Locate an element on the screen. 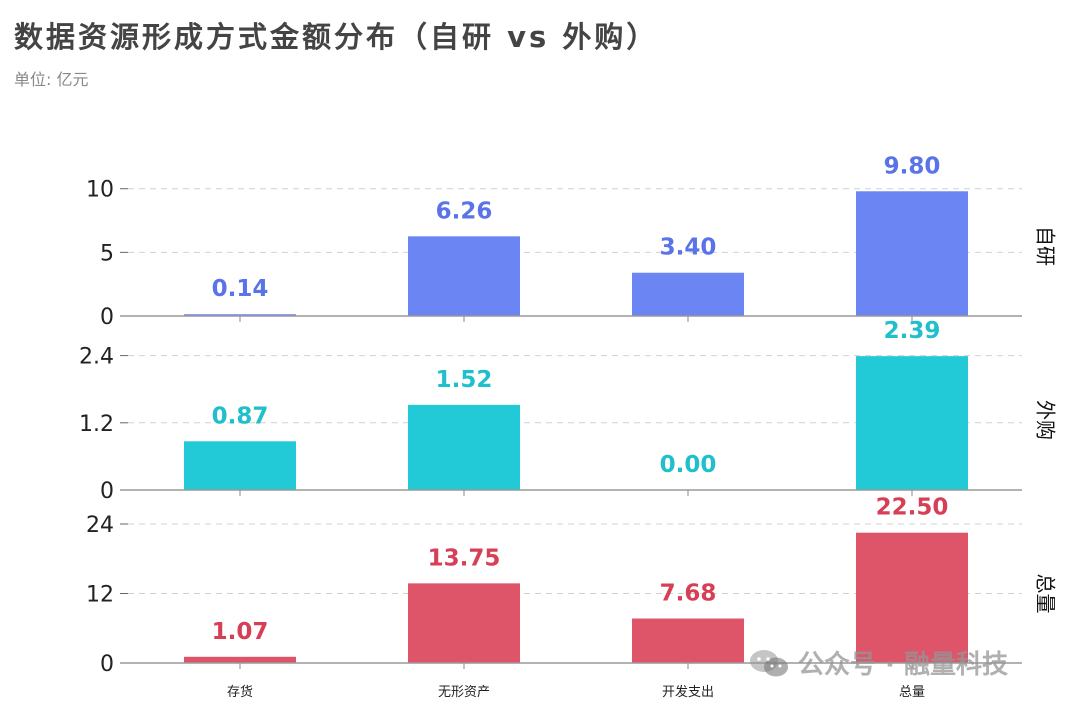 This screenshot has height=706, width=1080. y-tick-label: 5 is located at coordinates (107, 253).